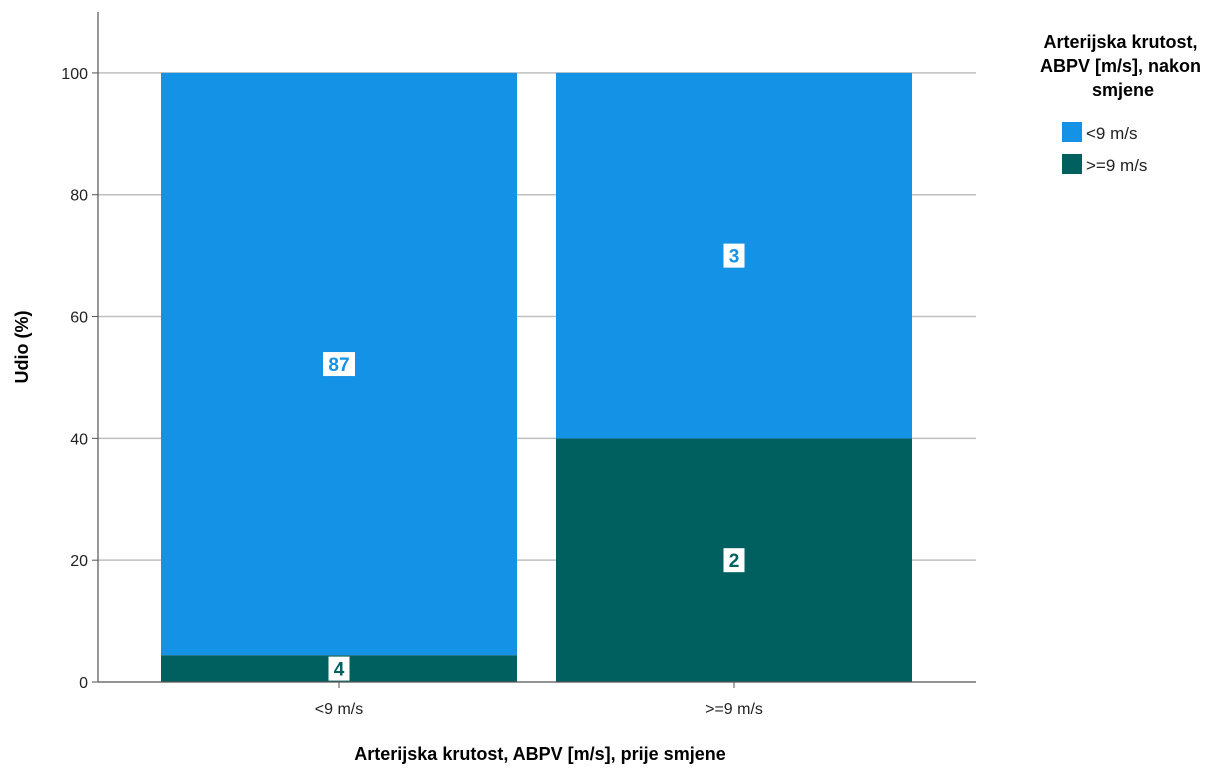 This screenshot has width=1231, height=771. What do you see at coordinates (79, 439) in the screenshot?
I see `y-tick-label: 40` at bounding box center [79, 439].